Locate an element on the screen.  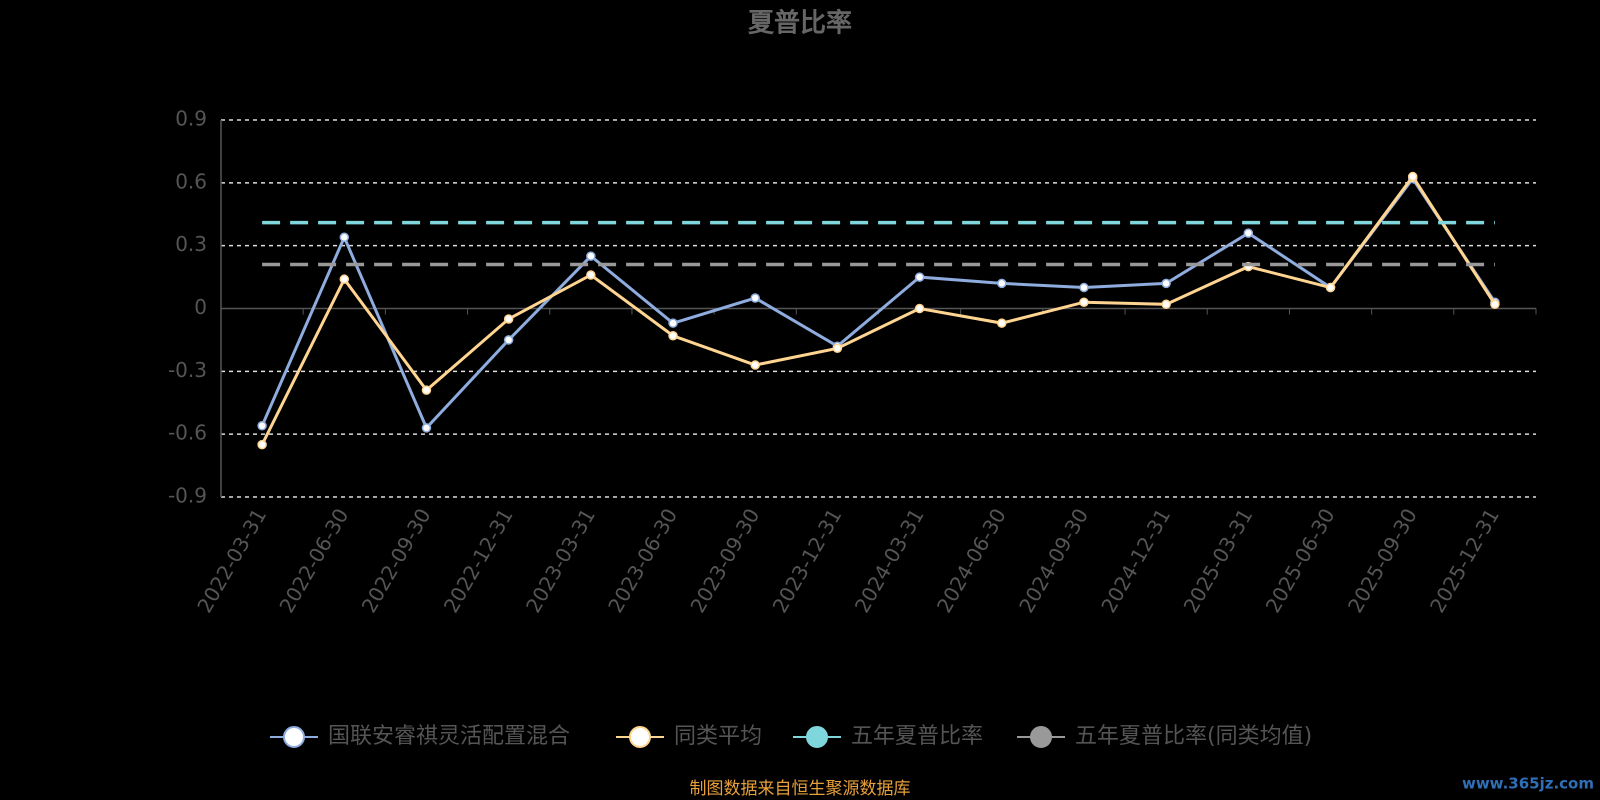
legend-label: 五年夏普比率(同类均值) is located at coordinates (1193, 736).